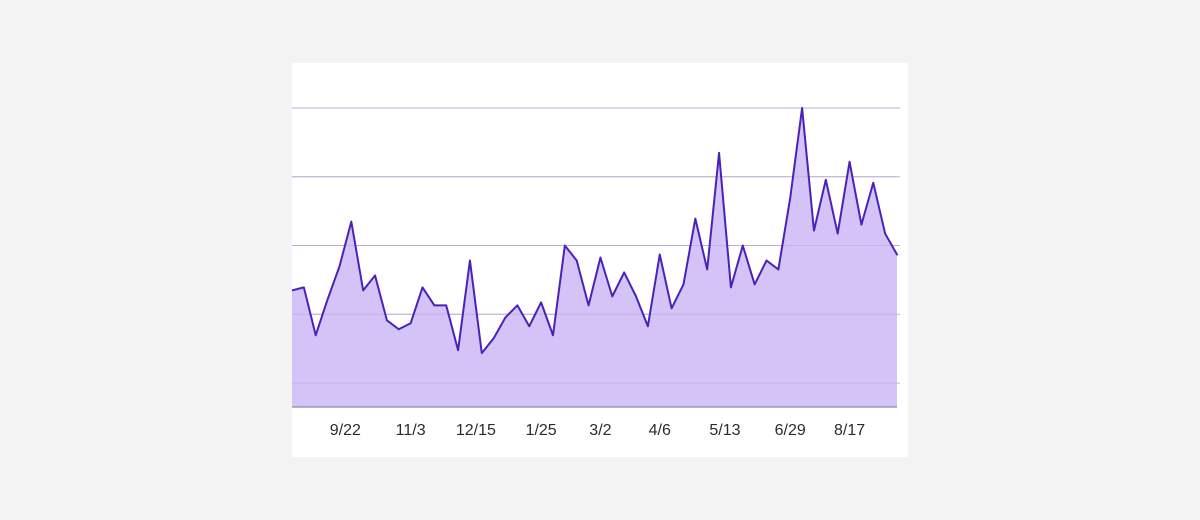 This screenshot has width=1200, height=520. I want to click on x-tick-label: 9/22, so click(345, 430).